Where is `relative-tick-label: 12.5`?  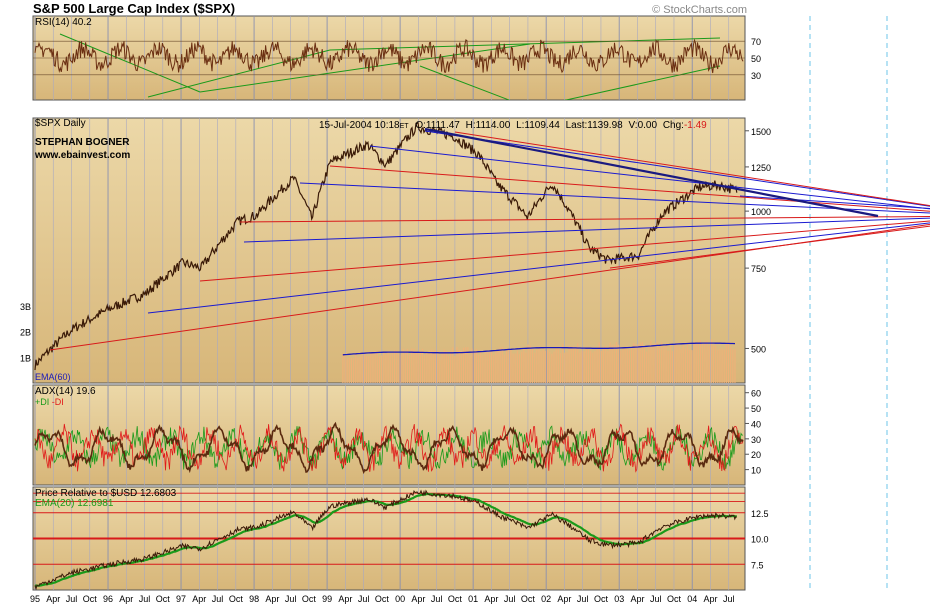
relative-tick-label: 12.5 is located at coordinates (760, 514).